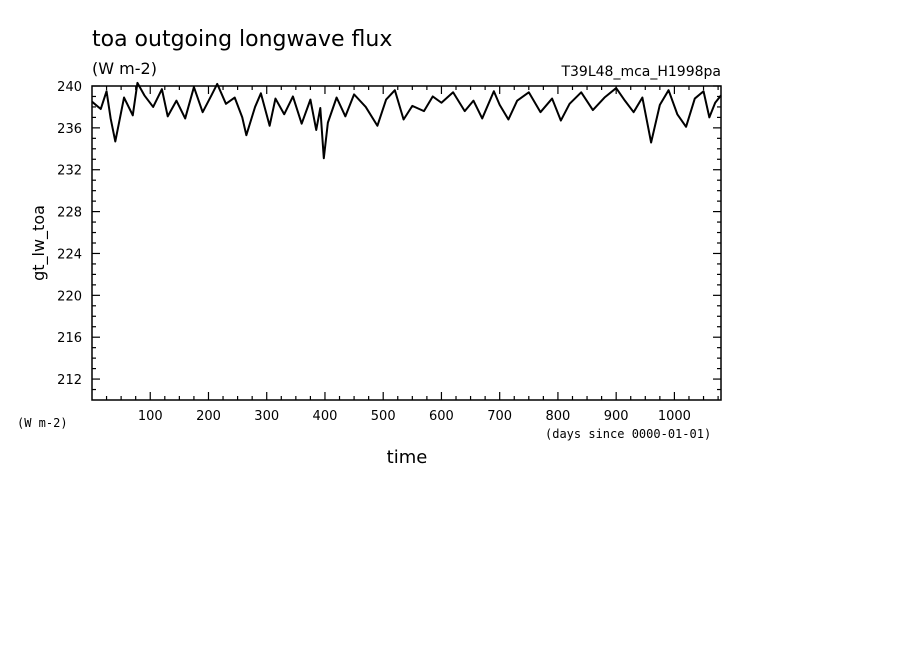  I want to click on x-tick-label: 600, so click(441, 416).